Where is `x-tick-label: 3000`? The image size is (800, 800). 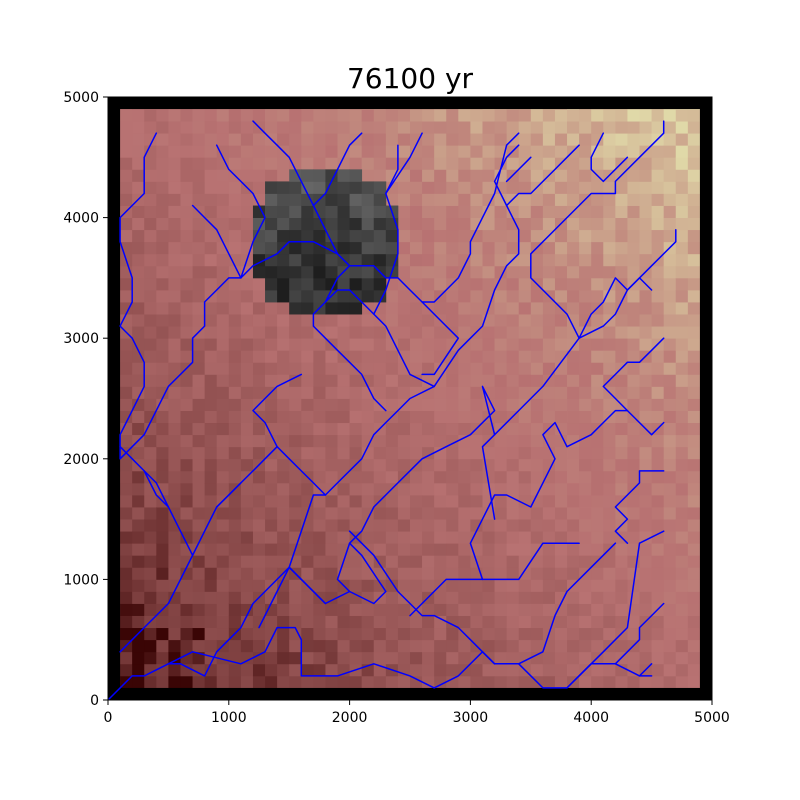
x-tick-label: 3000 is located at coordinates (471, 718).